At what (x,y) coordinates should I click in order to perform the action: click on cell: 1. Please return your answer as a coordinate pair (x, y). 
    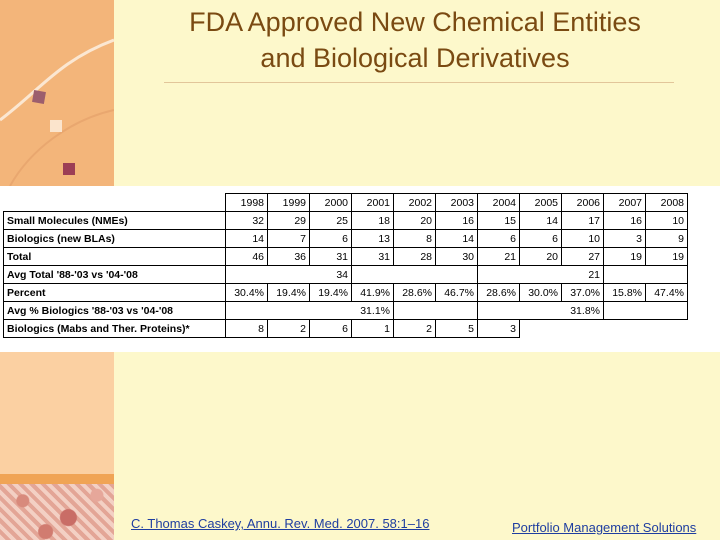
    Looking at the image, I should click on (372, 328).